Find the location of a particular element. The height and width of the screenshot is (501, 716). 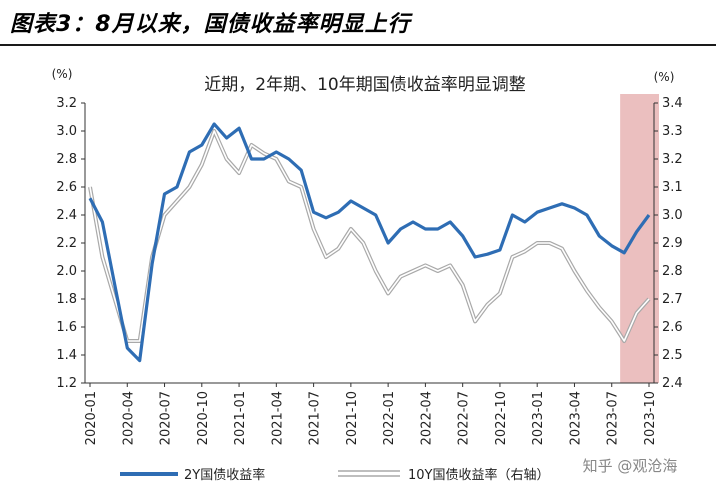

x-tick-label: 2020-01 is located at coordinates (91, 418).